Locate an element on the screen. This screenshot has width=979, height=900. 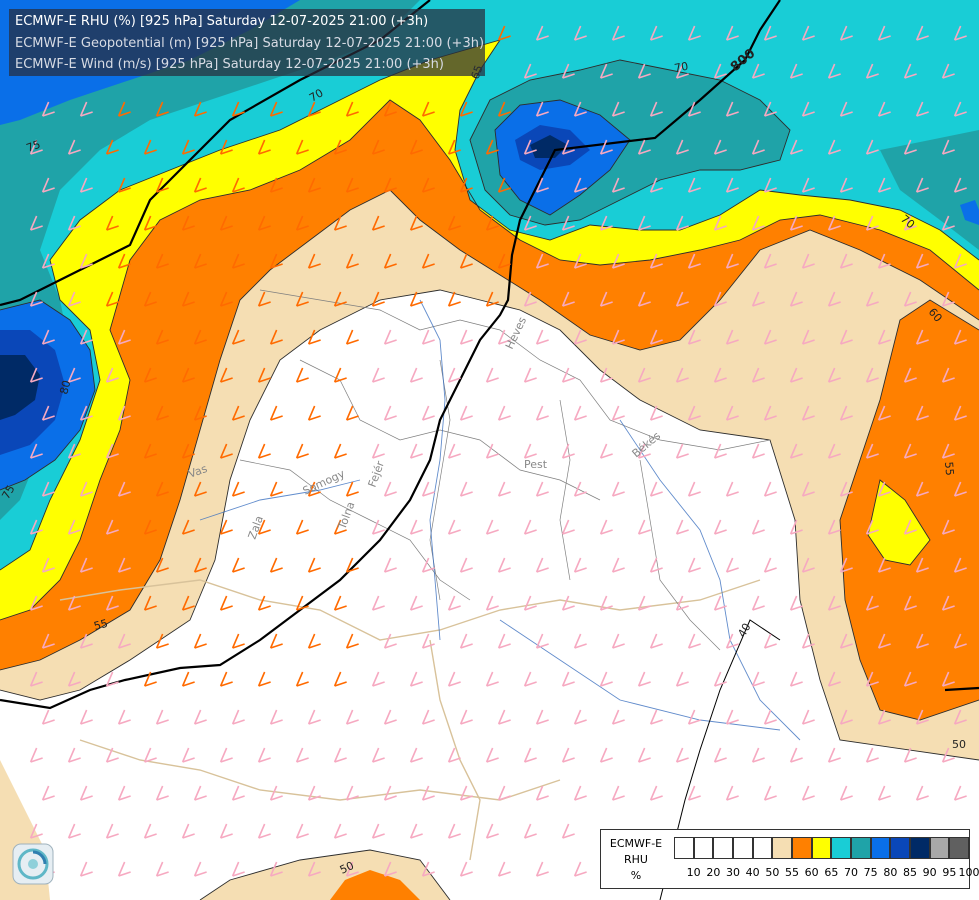
rhu-80-e is located at coordinates (969, 212).